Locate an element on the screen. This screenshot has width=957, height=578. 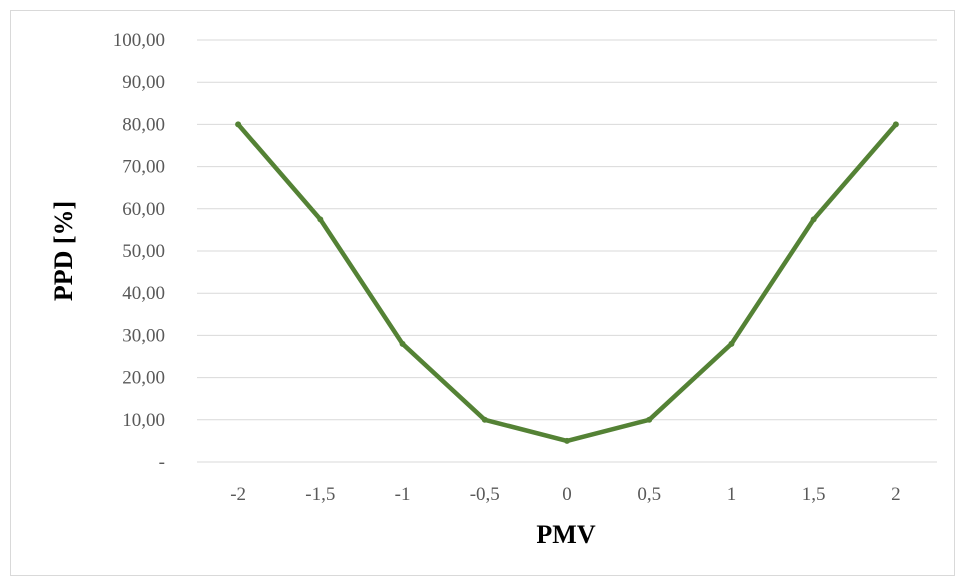
y-axis-title: PPD [%] is located at coordinates (63, 251).